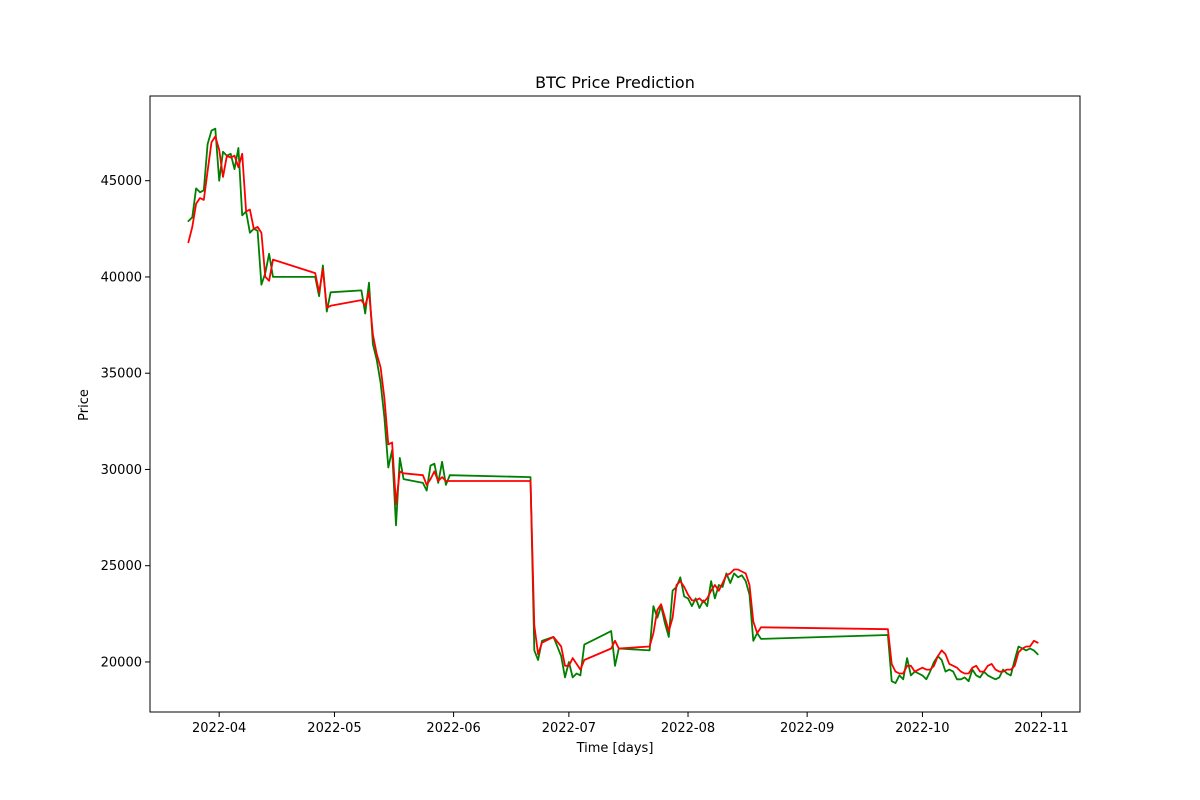 This screenshot has height=800, width=1200. Describe the element at coordinates (121, 374) in the screenshot. I see `y-tick-label-3: 35000` at that location.